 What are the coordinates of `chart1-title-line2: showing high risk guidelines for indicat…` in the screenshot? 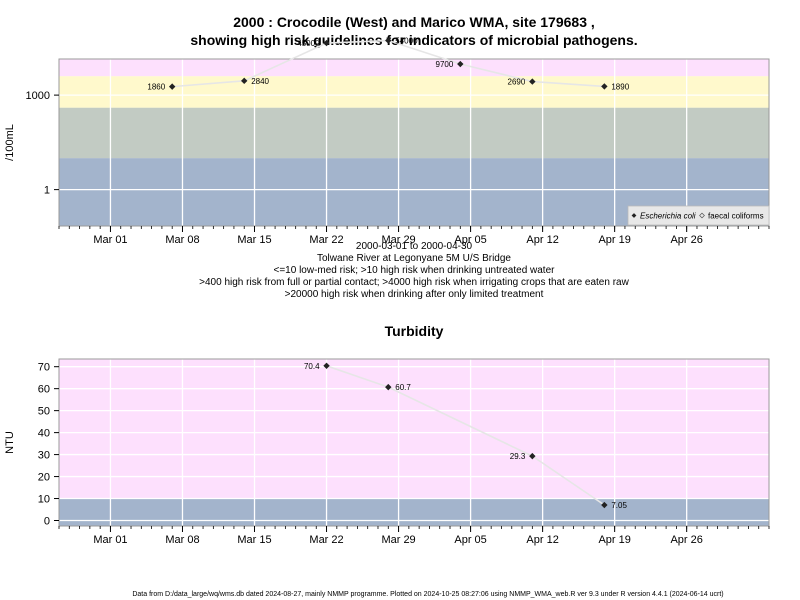 It's located at (413, 40).